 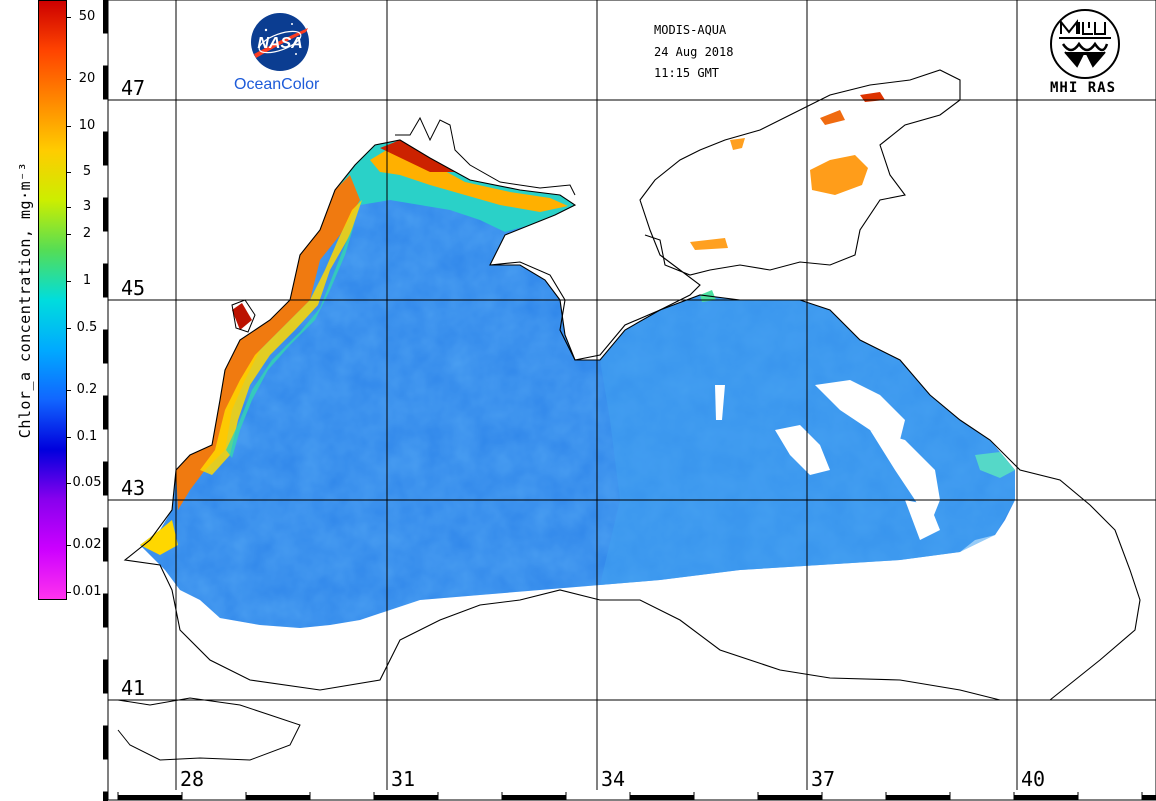 I want to click on mhi-label: MHI RAS, so click(x=1083, y=88).